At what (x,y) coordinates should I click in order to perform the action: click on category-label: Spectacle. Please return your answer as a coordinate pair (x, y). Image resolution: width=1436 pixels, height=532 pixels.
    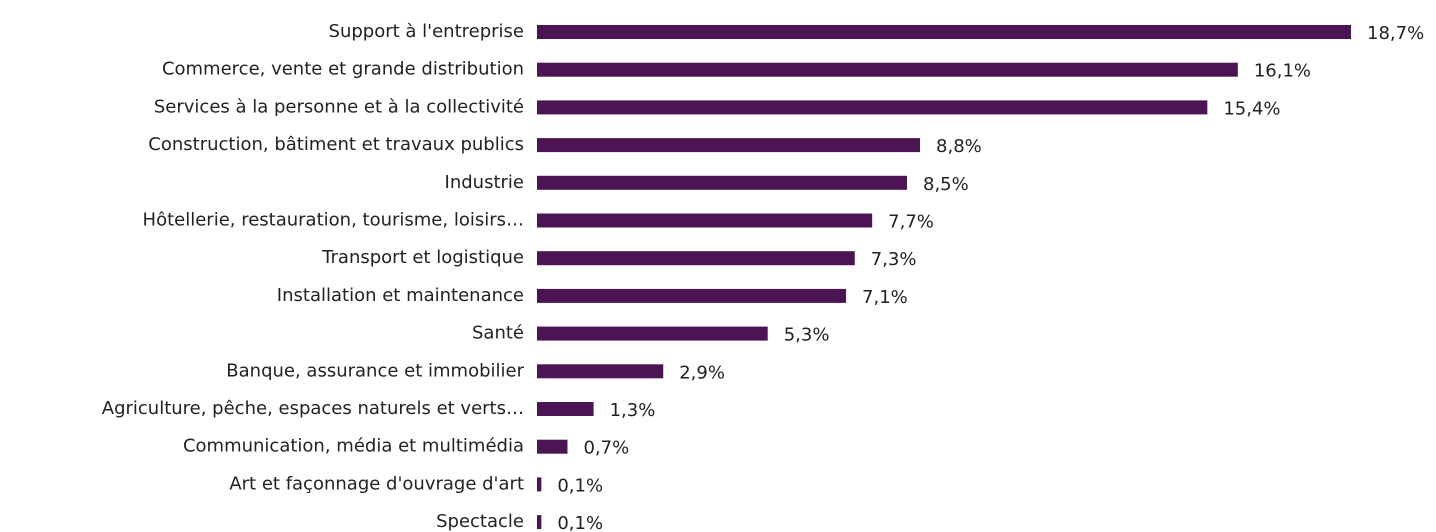
    Looking at the image, I should click on (480, 521).